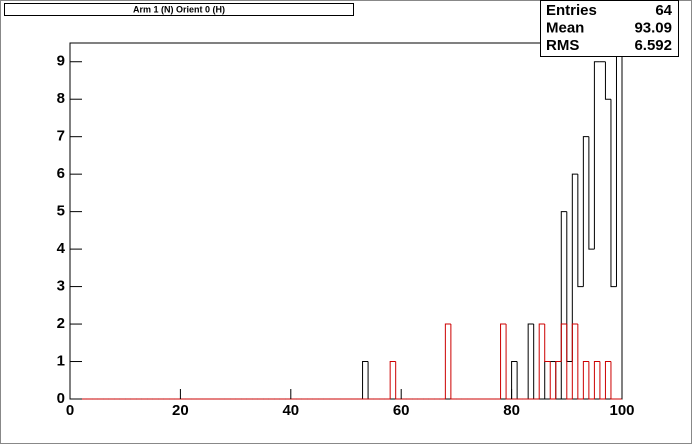 This screenshot has height=444, width=692. What do you see at coordinates (571, 10) in the screenshot?
I see `stat-label: Entries` at bounding box center [571, 10].